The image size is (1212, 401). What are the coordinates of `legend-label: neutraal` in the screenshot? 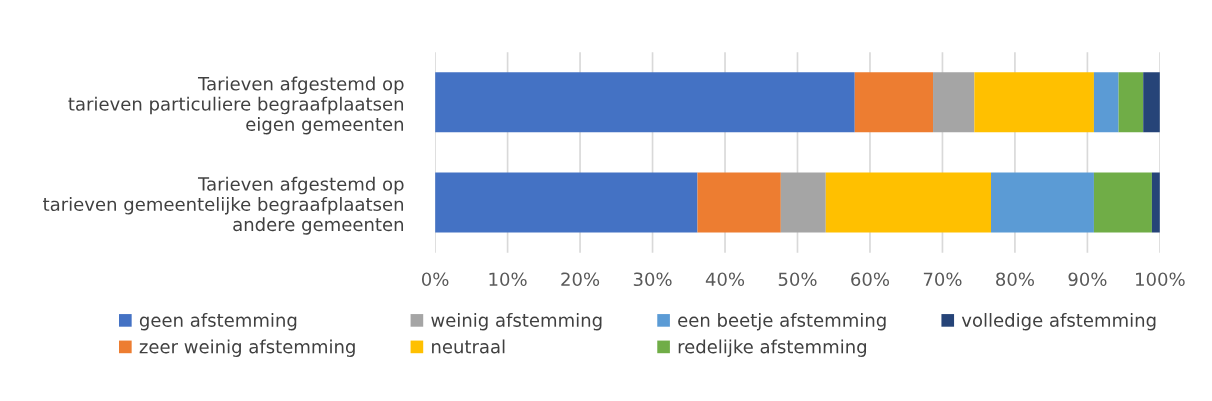 It's located at (468, 346).